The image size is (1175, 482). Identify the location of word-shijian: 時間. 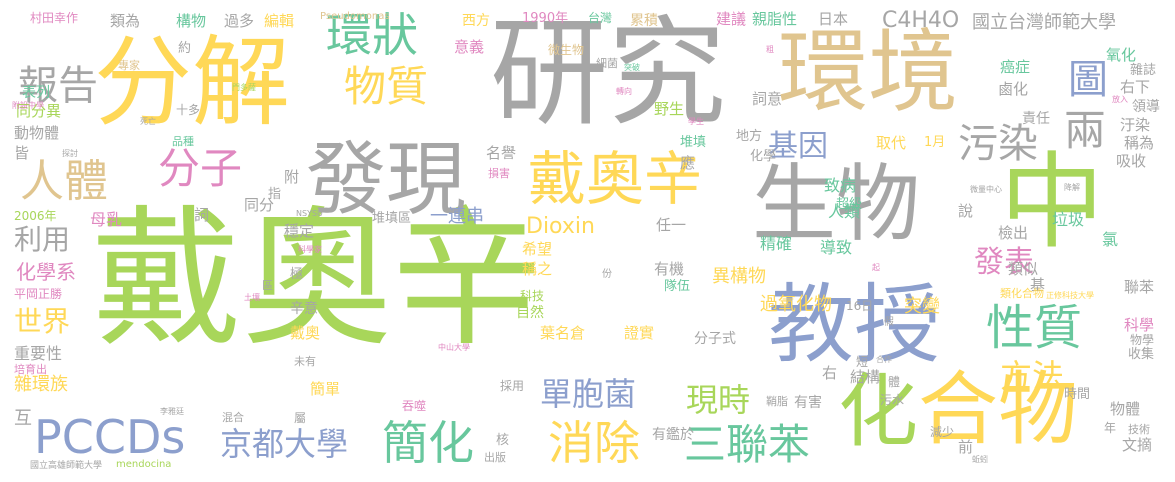
(1077, 394).